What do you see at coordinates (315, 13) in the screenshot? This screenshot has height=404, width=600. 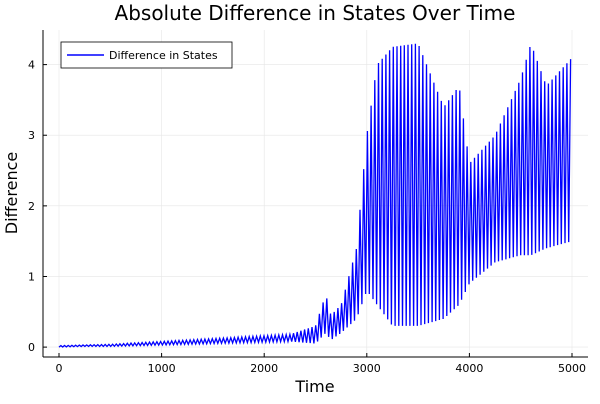 I see `chart-title: Absolute Difference in States Over Time` at bounding box center [315, 13].